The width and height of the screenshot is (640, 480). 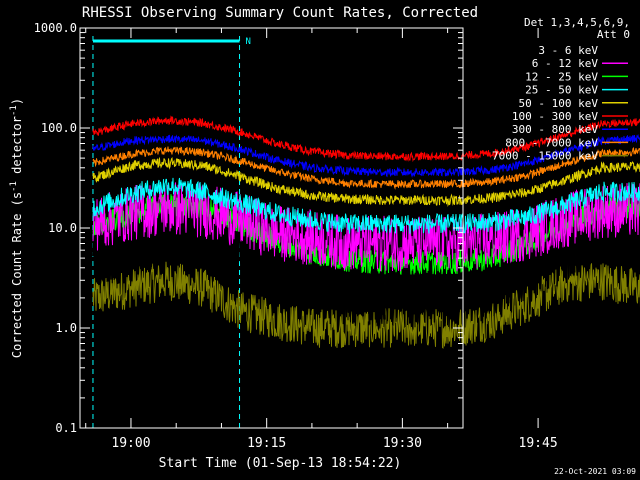 I want to click on x-tick-label-1: 19:15, so click(x=266, y=443).